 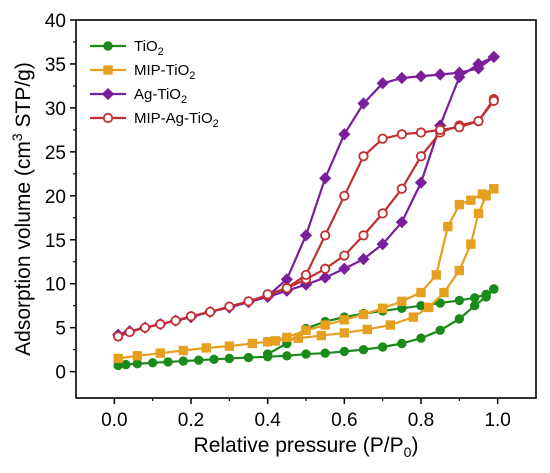 I want to click on x-tick-label: 0.2, so click(x=191, y=420).